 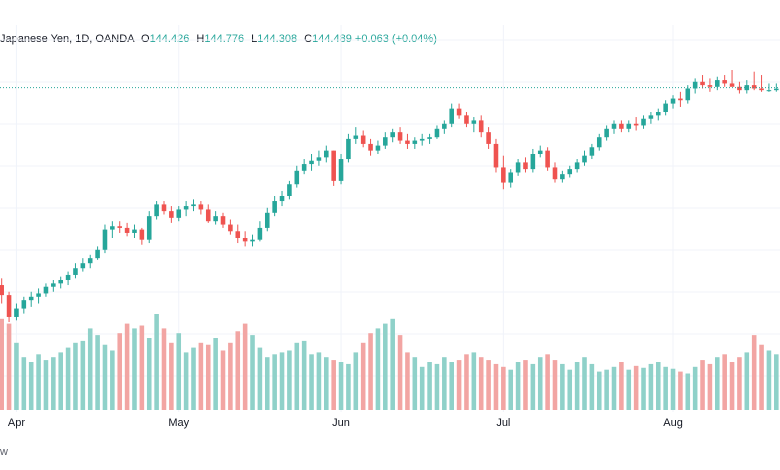 What do you see at coordinates (277, 39) in the screenshot?
I see `low-value: 144.308` at bounding box center [277, 39].